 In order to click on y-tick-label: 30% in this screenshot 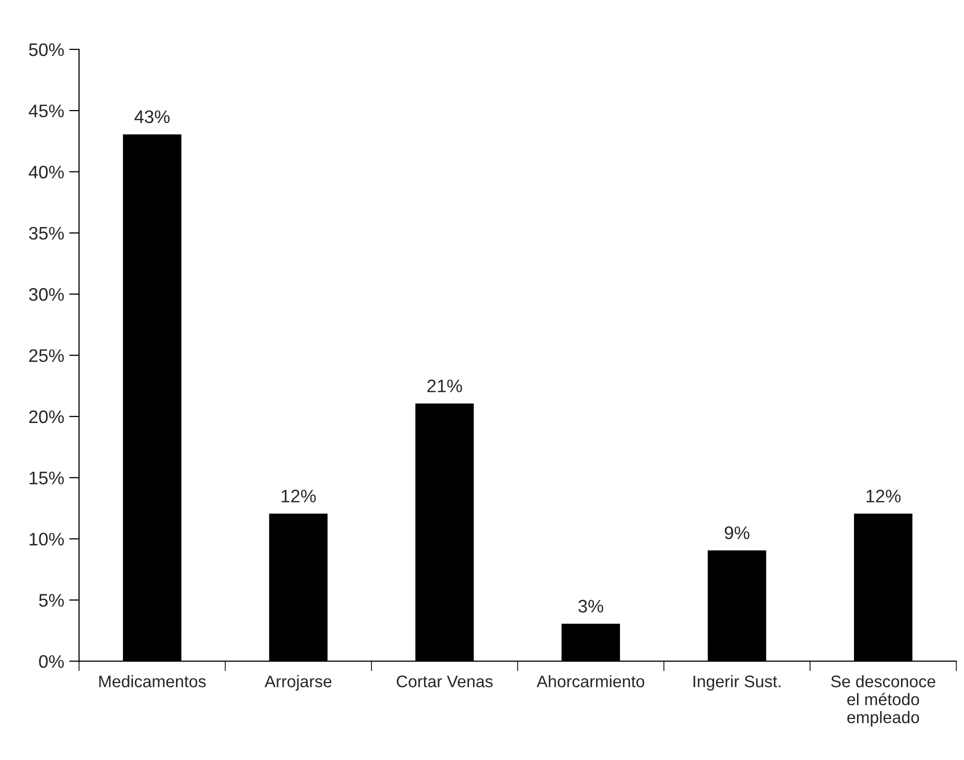, I will do `click(46, 294)`.